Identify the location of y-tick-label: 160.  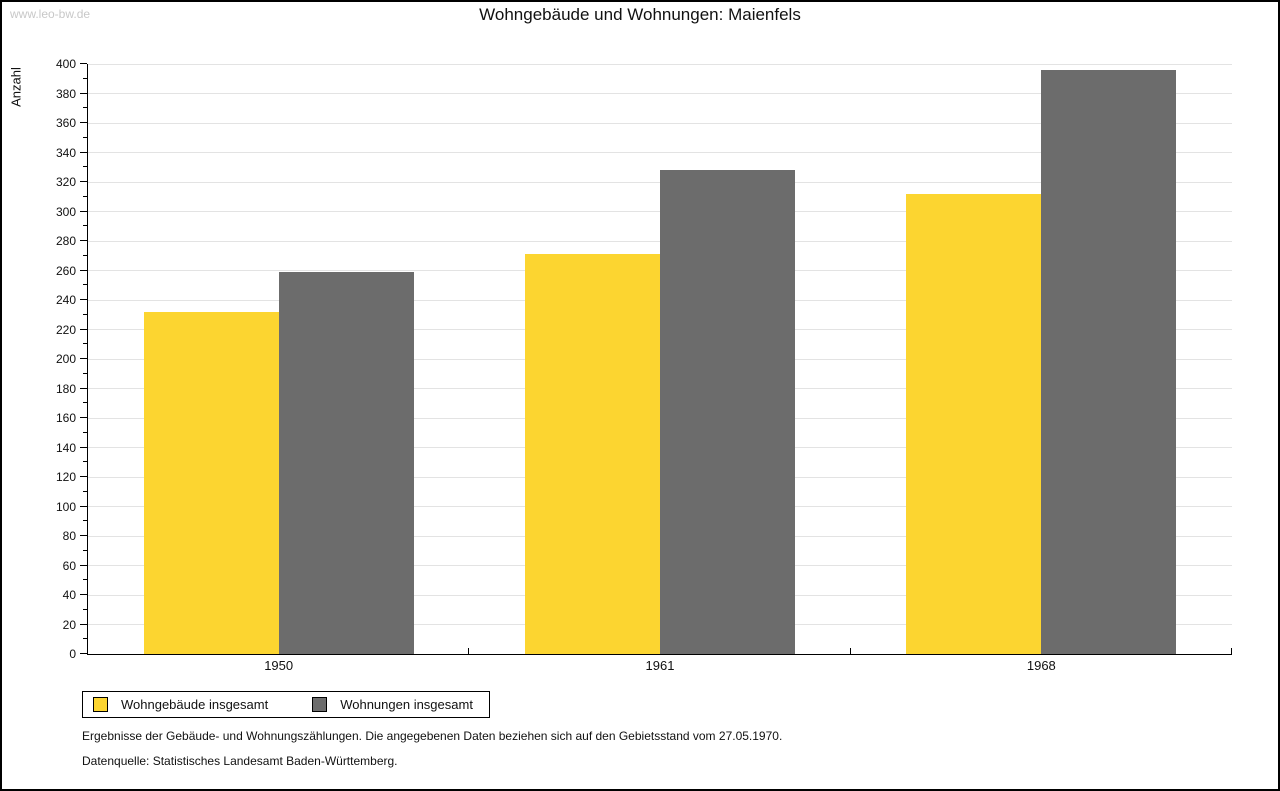
(65, 418).